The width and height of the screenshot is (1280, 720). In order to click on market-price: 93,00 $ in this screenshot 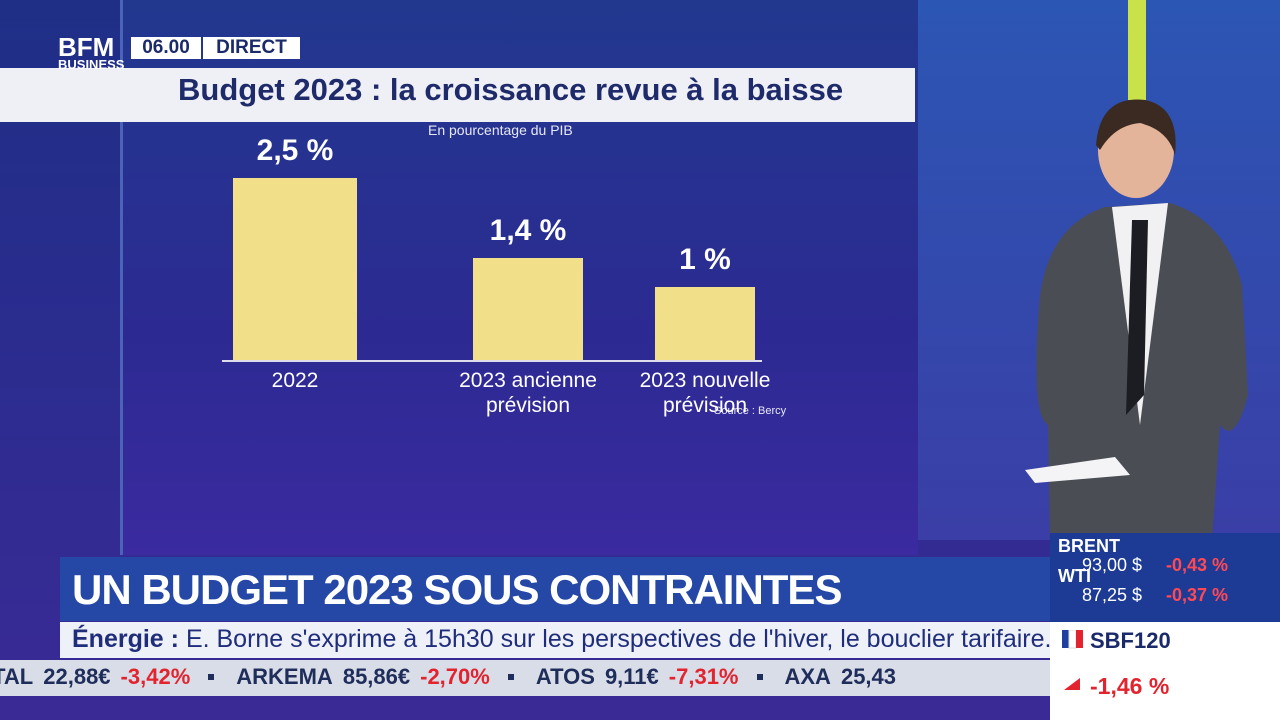, I will do `click(1112, 565)`.